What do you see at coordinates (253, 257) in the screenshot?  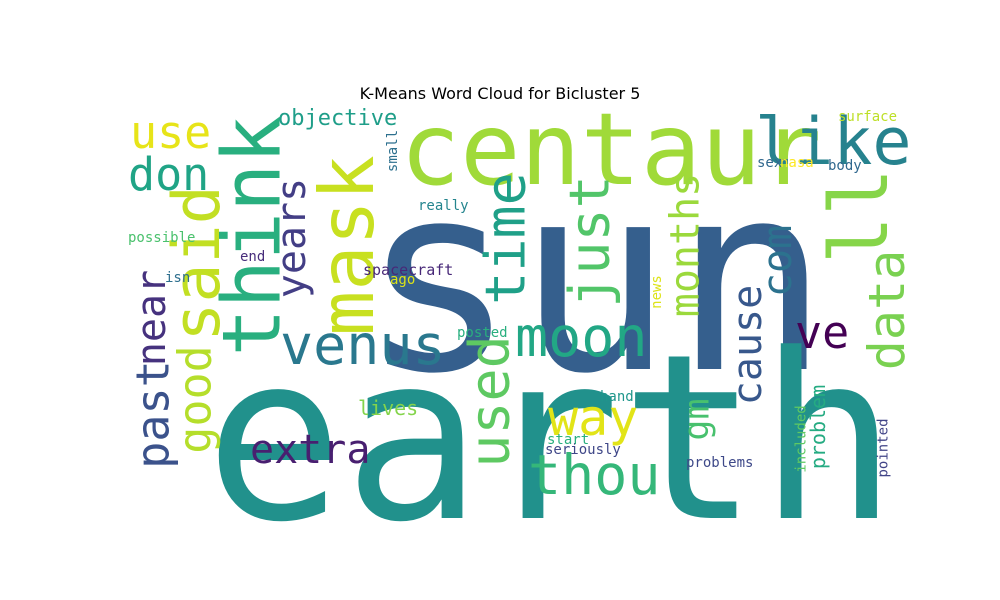 I see `word-end: end` at bounding box center [253, 257].